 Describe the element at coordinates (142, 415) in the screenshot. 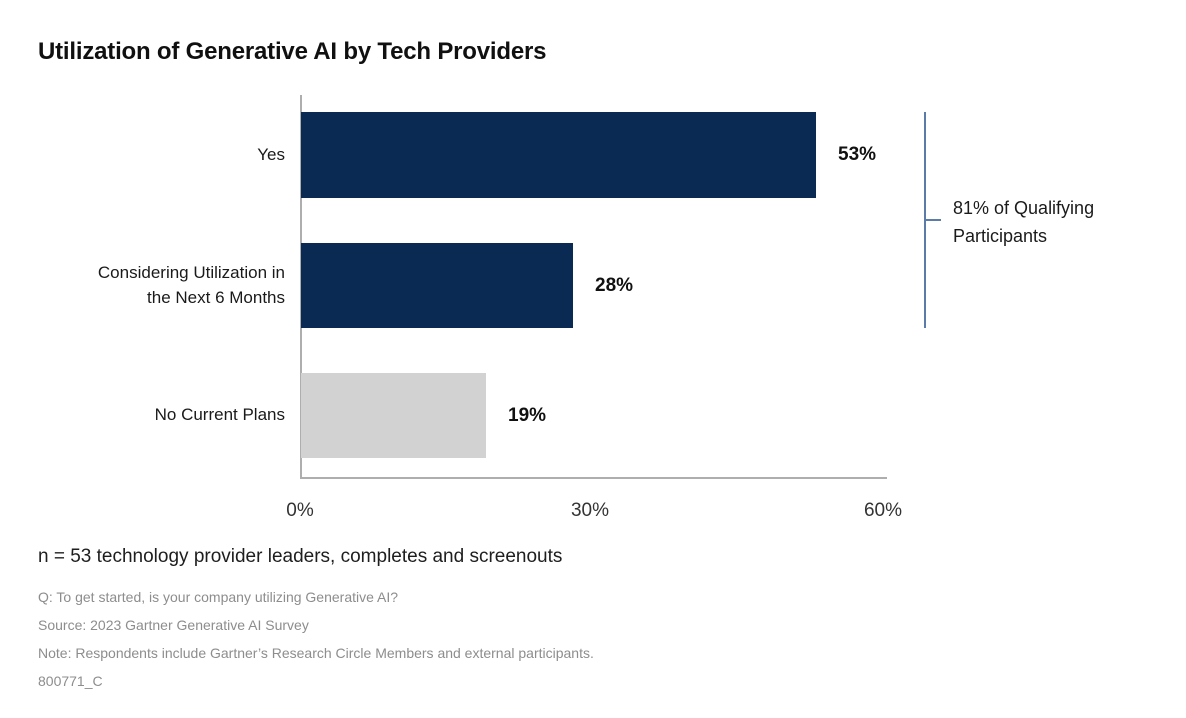

I see `category-label-no-current-plans: No Current Plans` at that location.